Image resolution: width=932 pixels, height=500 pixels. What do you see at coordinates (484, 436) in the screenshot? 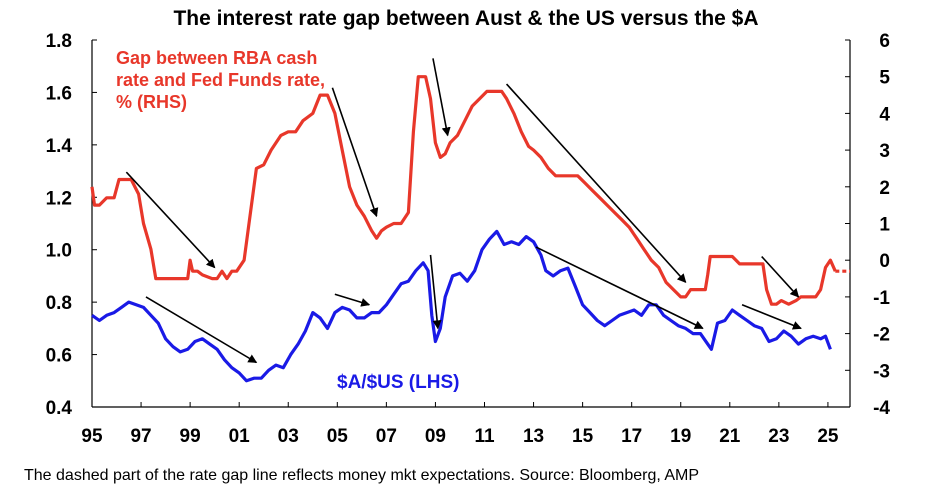
I see `x-tick-label: 11` at bounding box center [484, 436].